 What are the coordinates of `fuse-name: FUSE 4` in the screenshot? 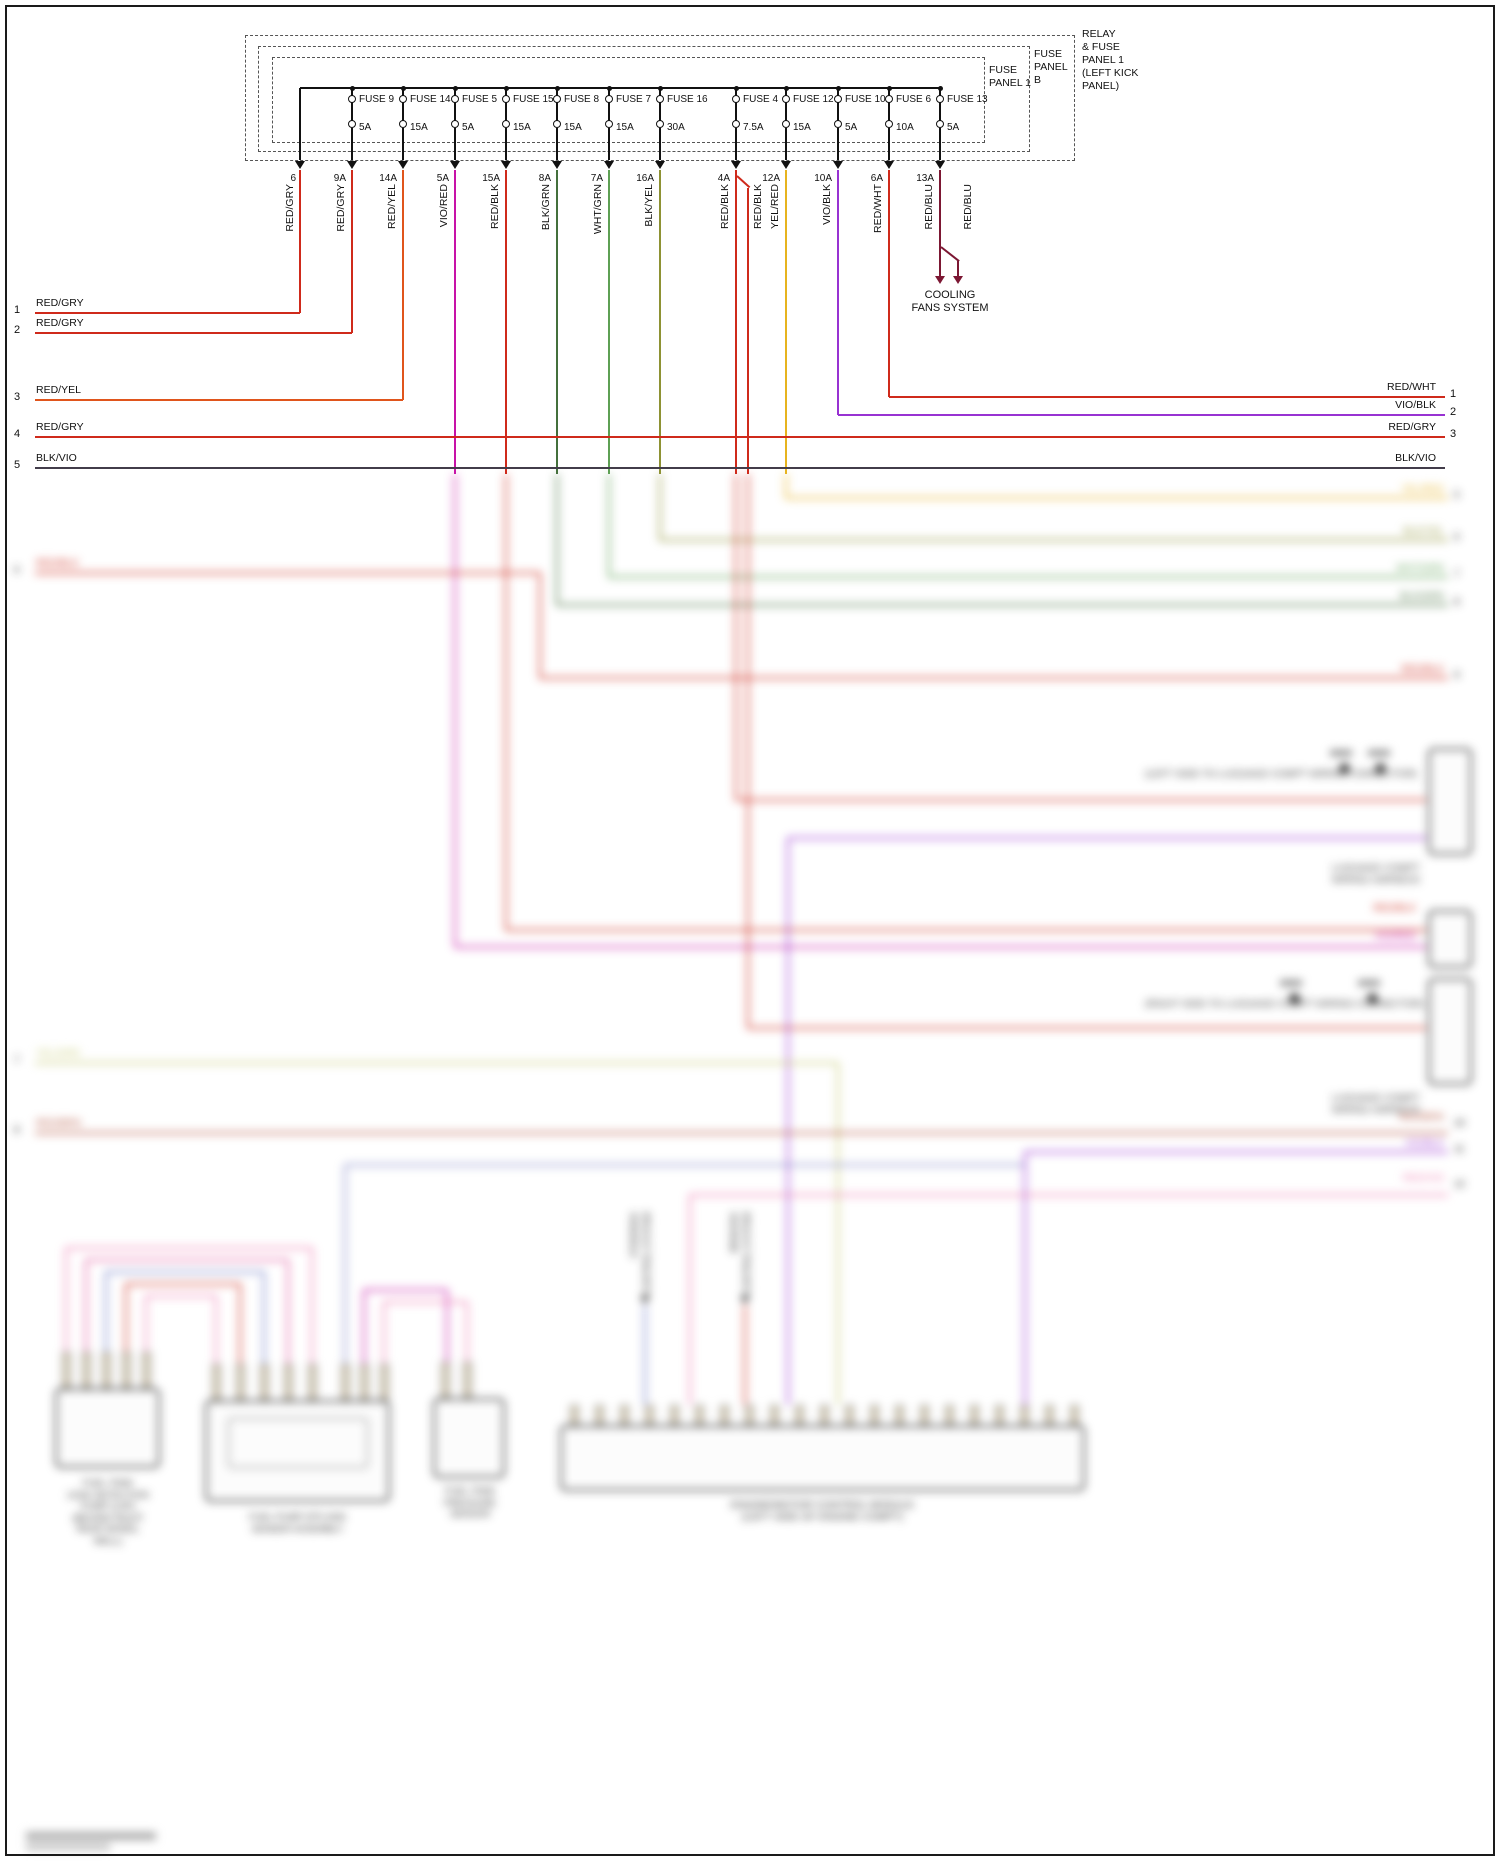 It's located at (761, 99).